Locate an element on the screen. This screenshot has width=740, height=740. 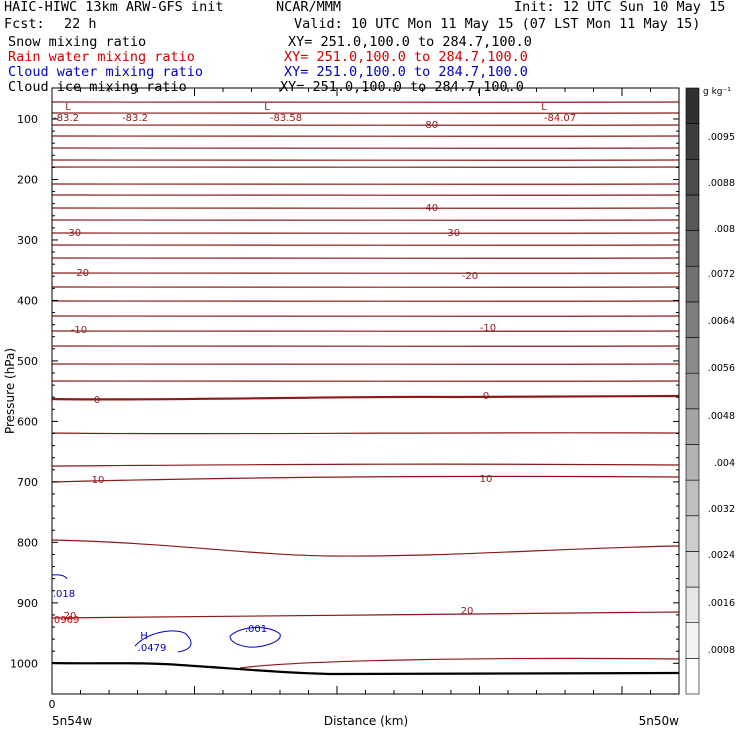
x-start-label: 5n54w is located at coordinates (72, 721).